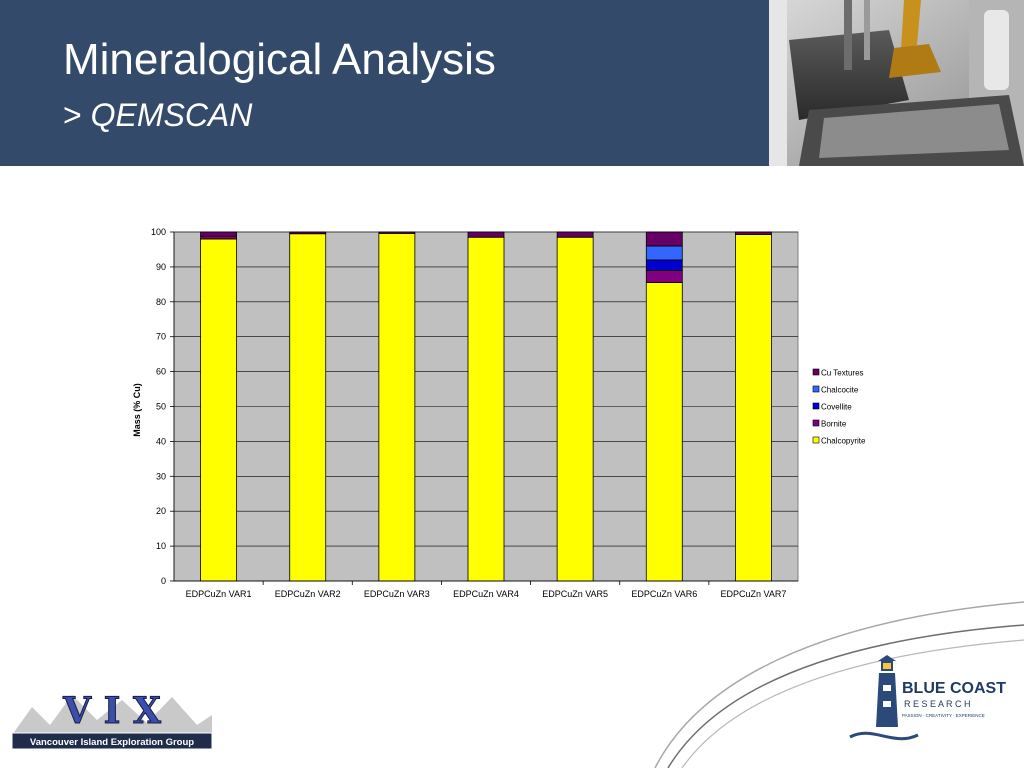 This screenshot has width=1024, height=768. I want to click on y-axis-label: Mass (% Cu), so click(137, 410).